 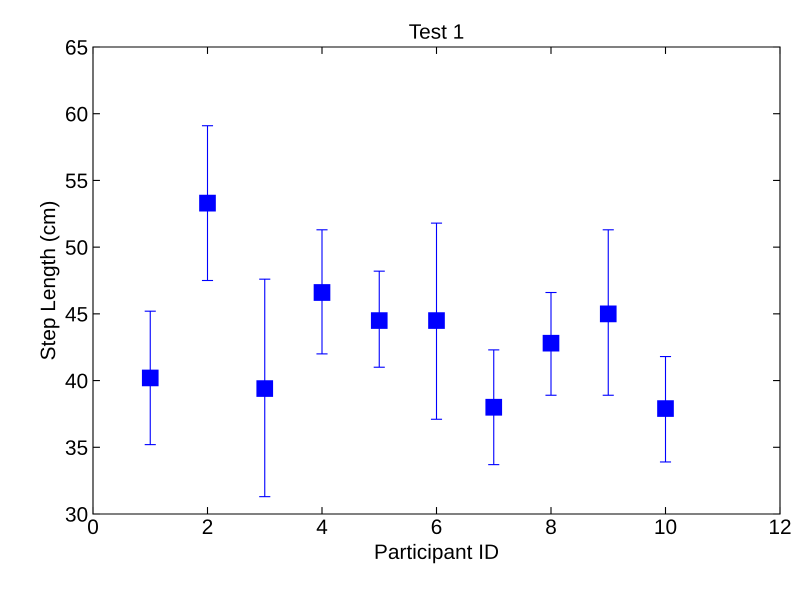 What do you see at coordinates (77, 181) in the screenshot?
I see `y-tick-label: 55` at bounding box center [77, 181].